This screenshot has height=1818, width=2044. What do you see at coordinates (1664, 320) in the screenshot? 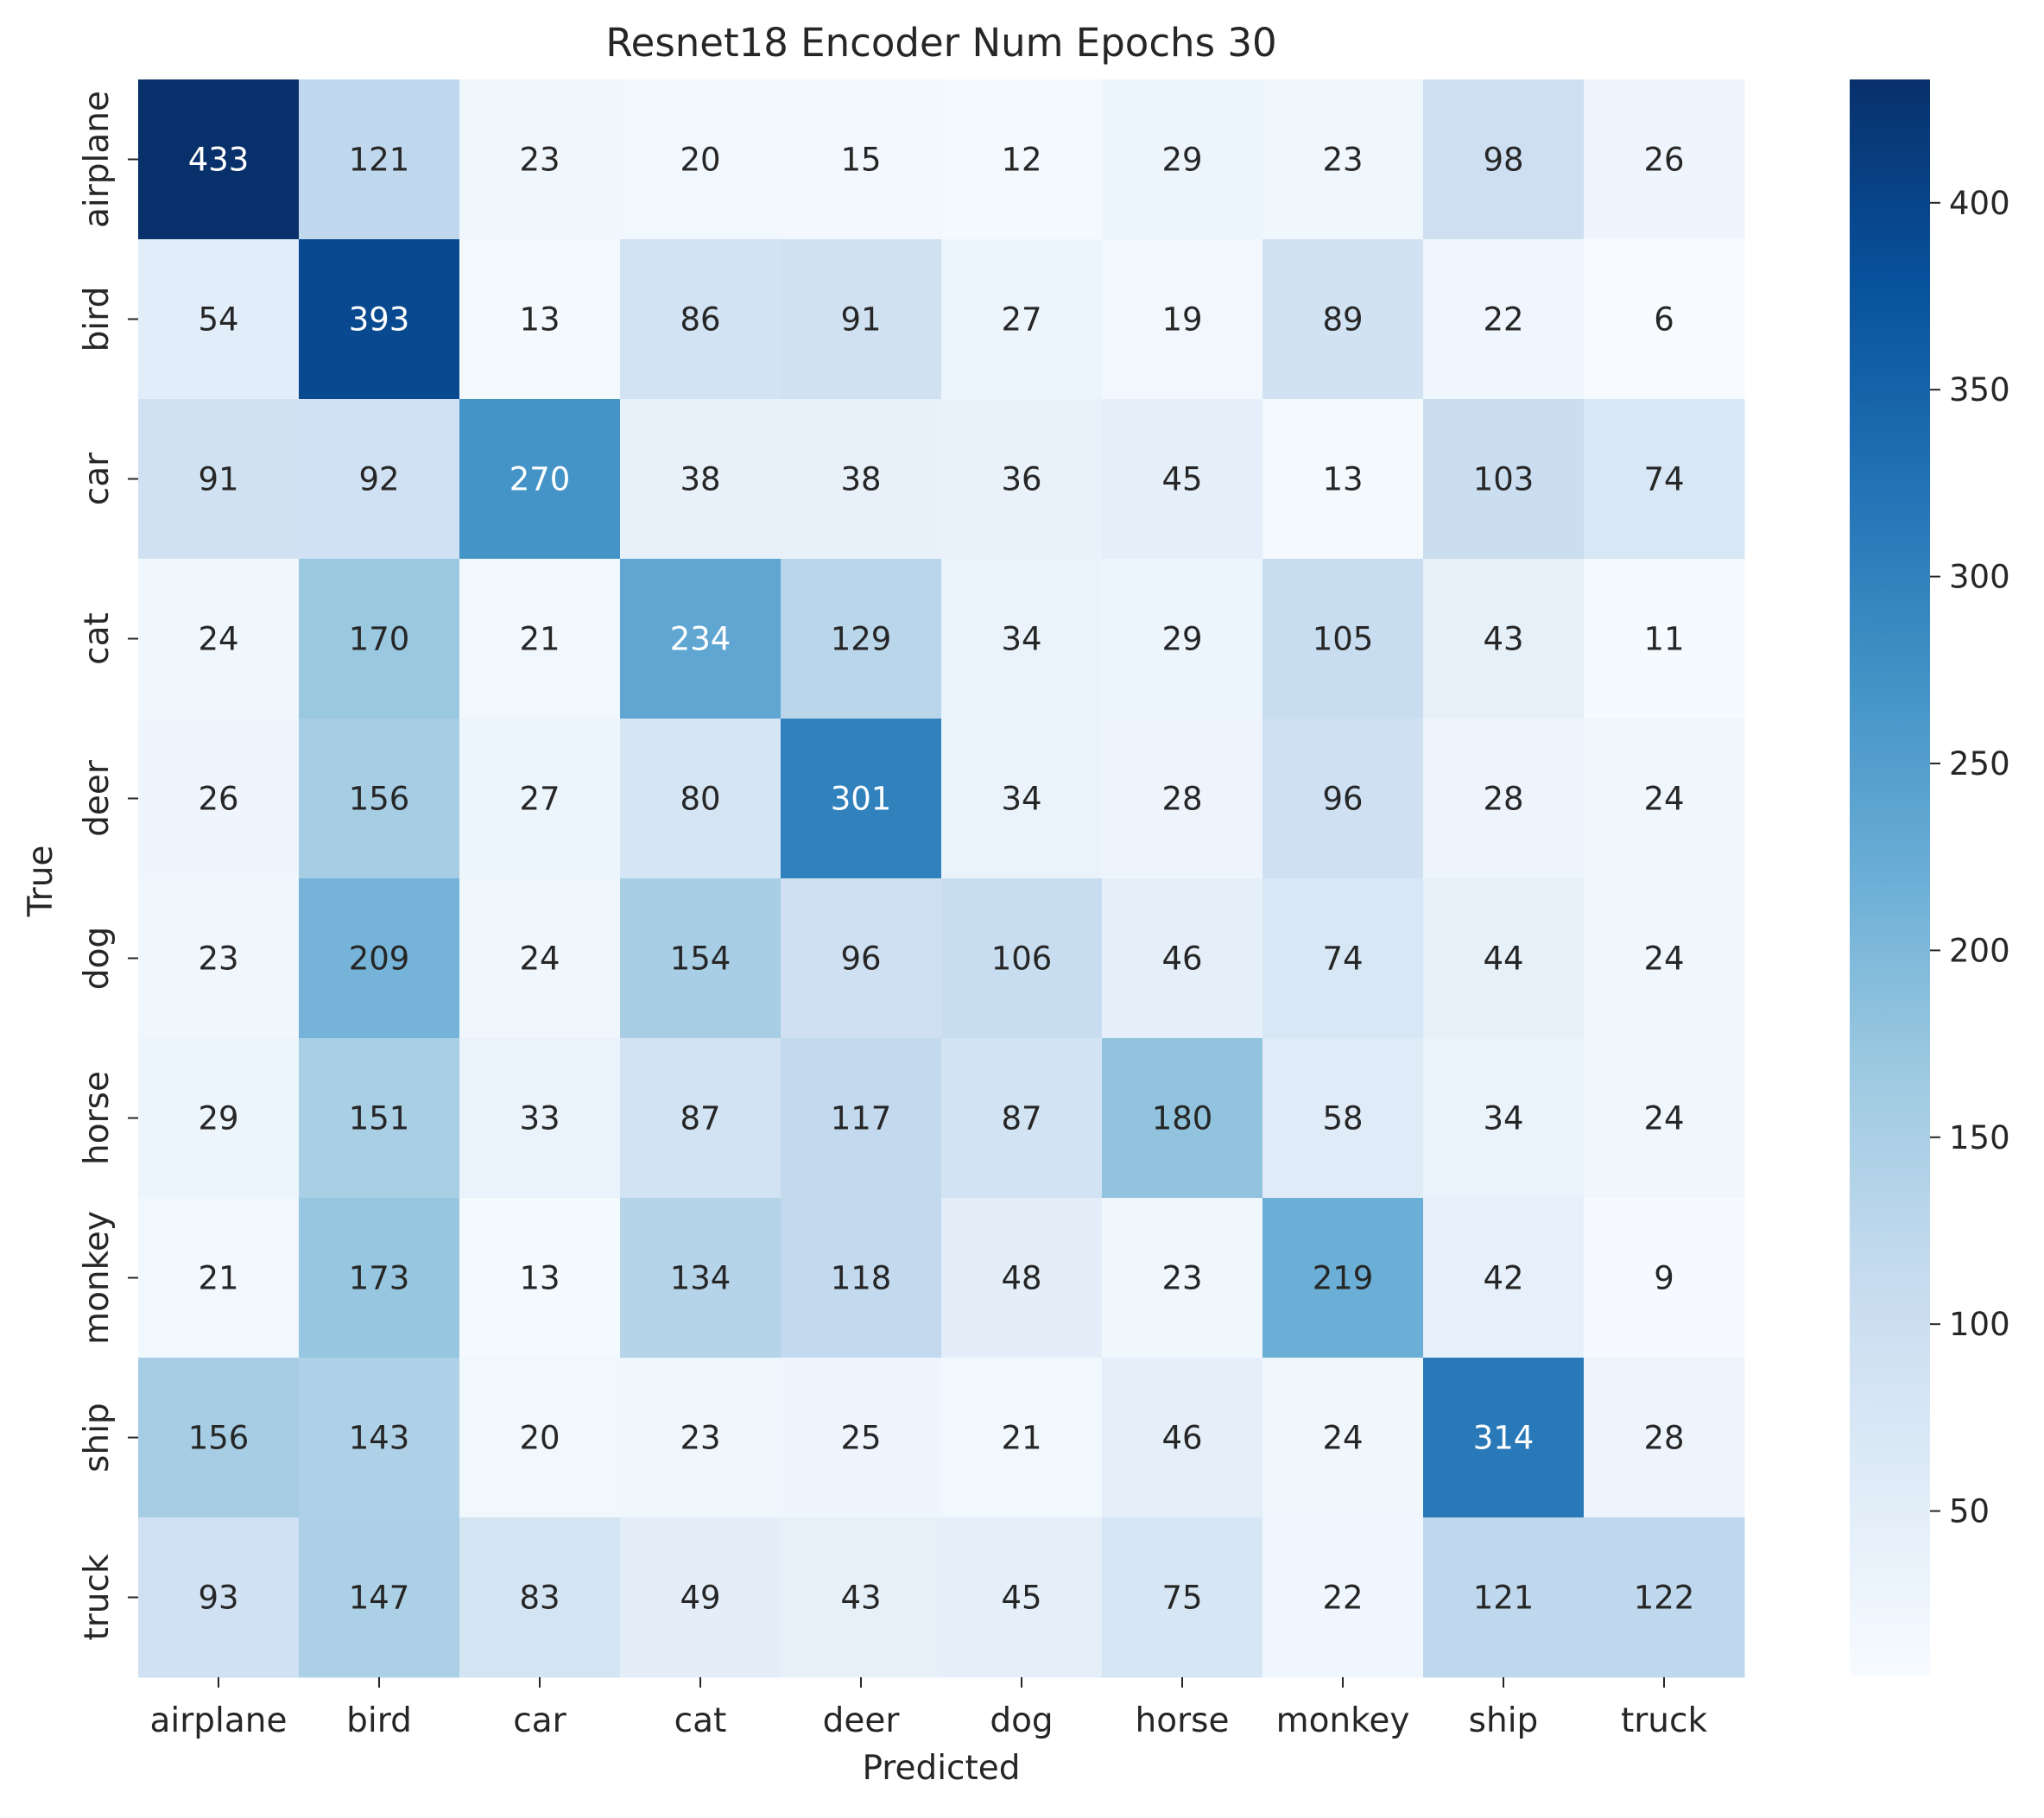
I see `cell-value-label: 6` at bounding box center [1664, 320].